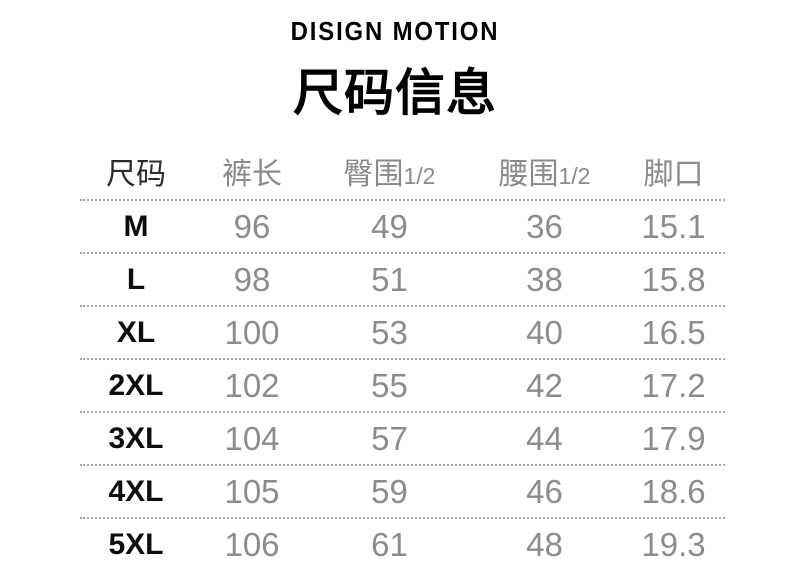  Describe the element at coordinates (389, 226) in the screenshot. I see `value-cell-hip: 49` at that location.